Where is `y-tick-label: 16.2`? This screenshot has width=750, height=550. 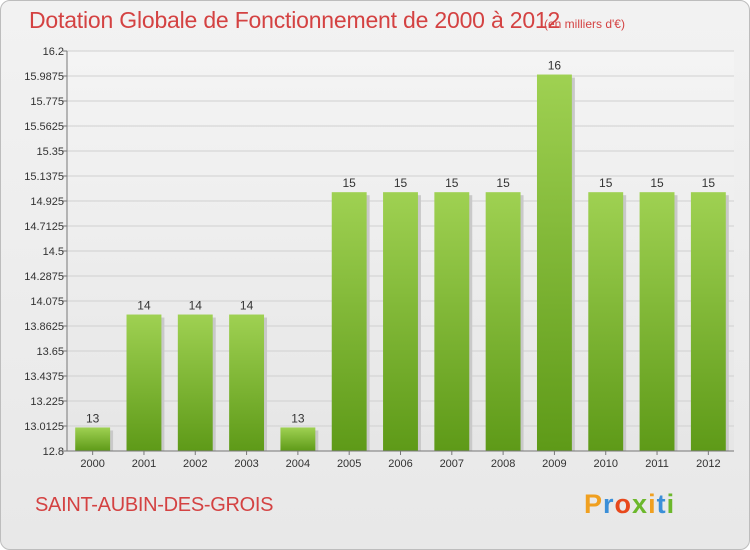 y-tick-label: 16.2 is located at coordinates (53, 52).